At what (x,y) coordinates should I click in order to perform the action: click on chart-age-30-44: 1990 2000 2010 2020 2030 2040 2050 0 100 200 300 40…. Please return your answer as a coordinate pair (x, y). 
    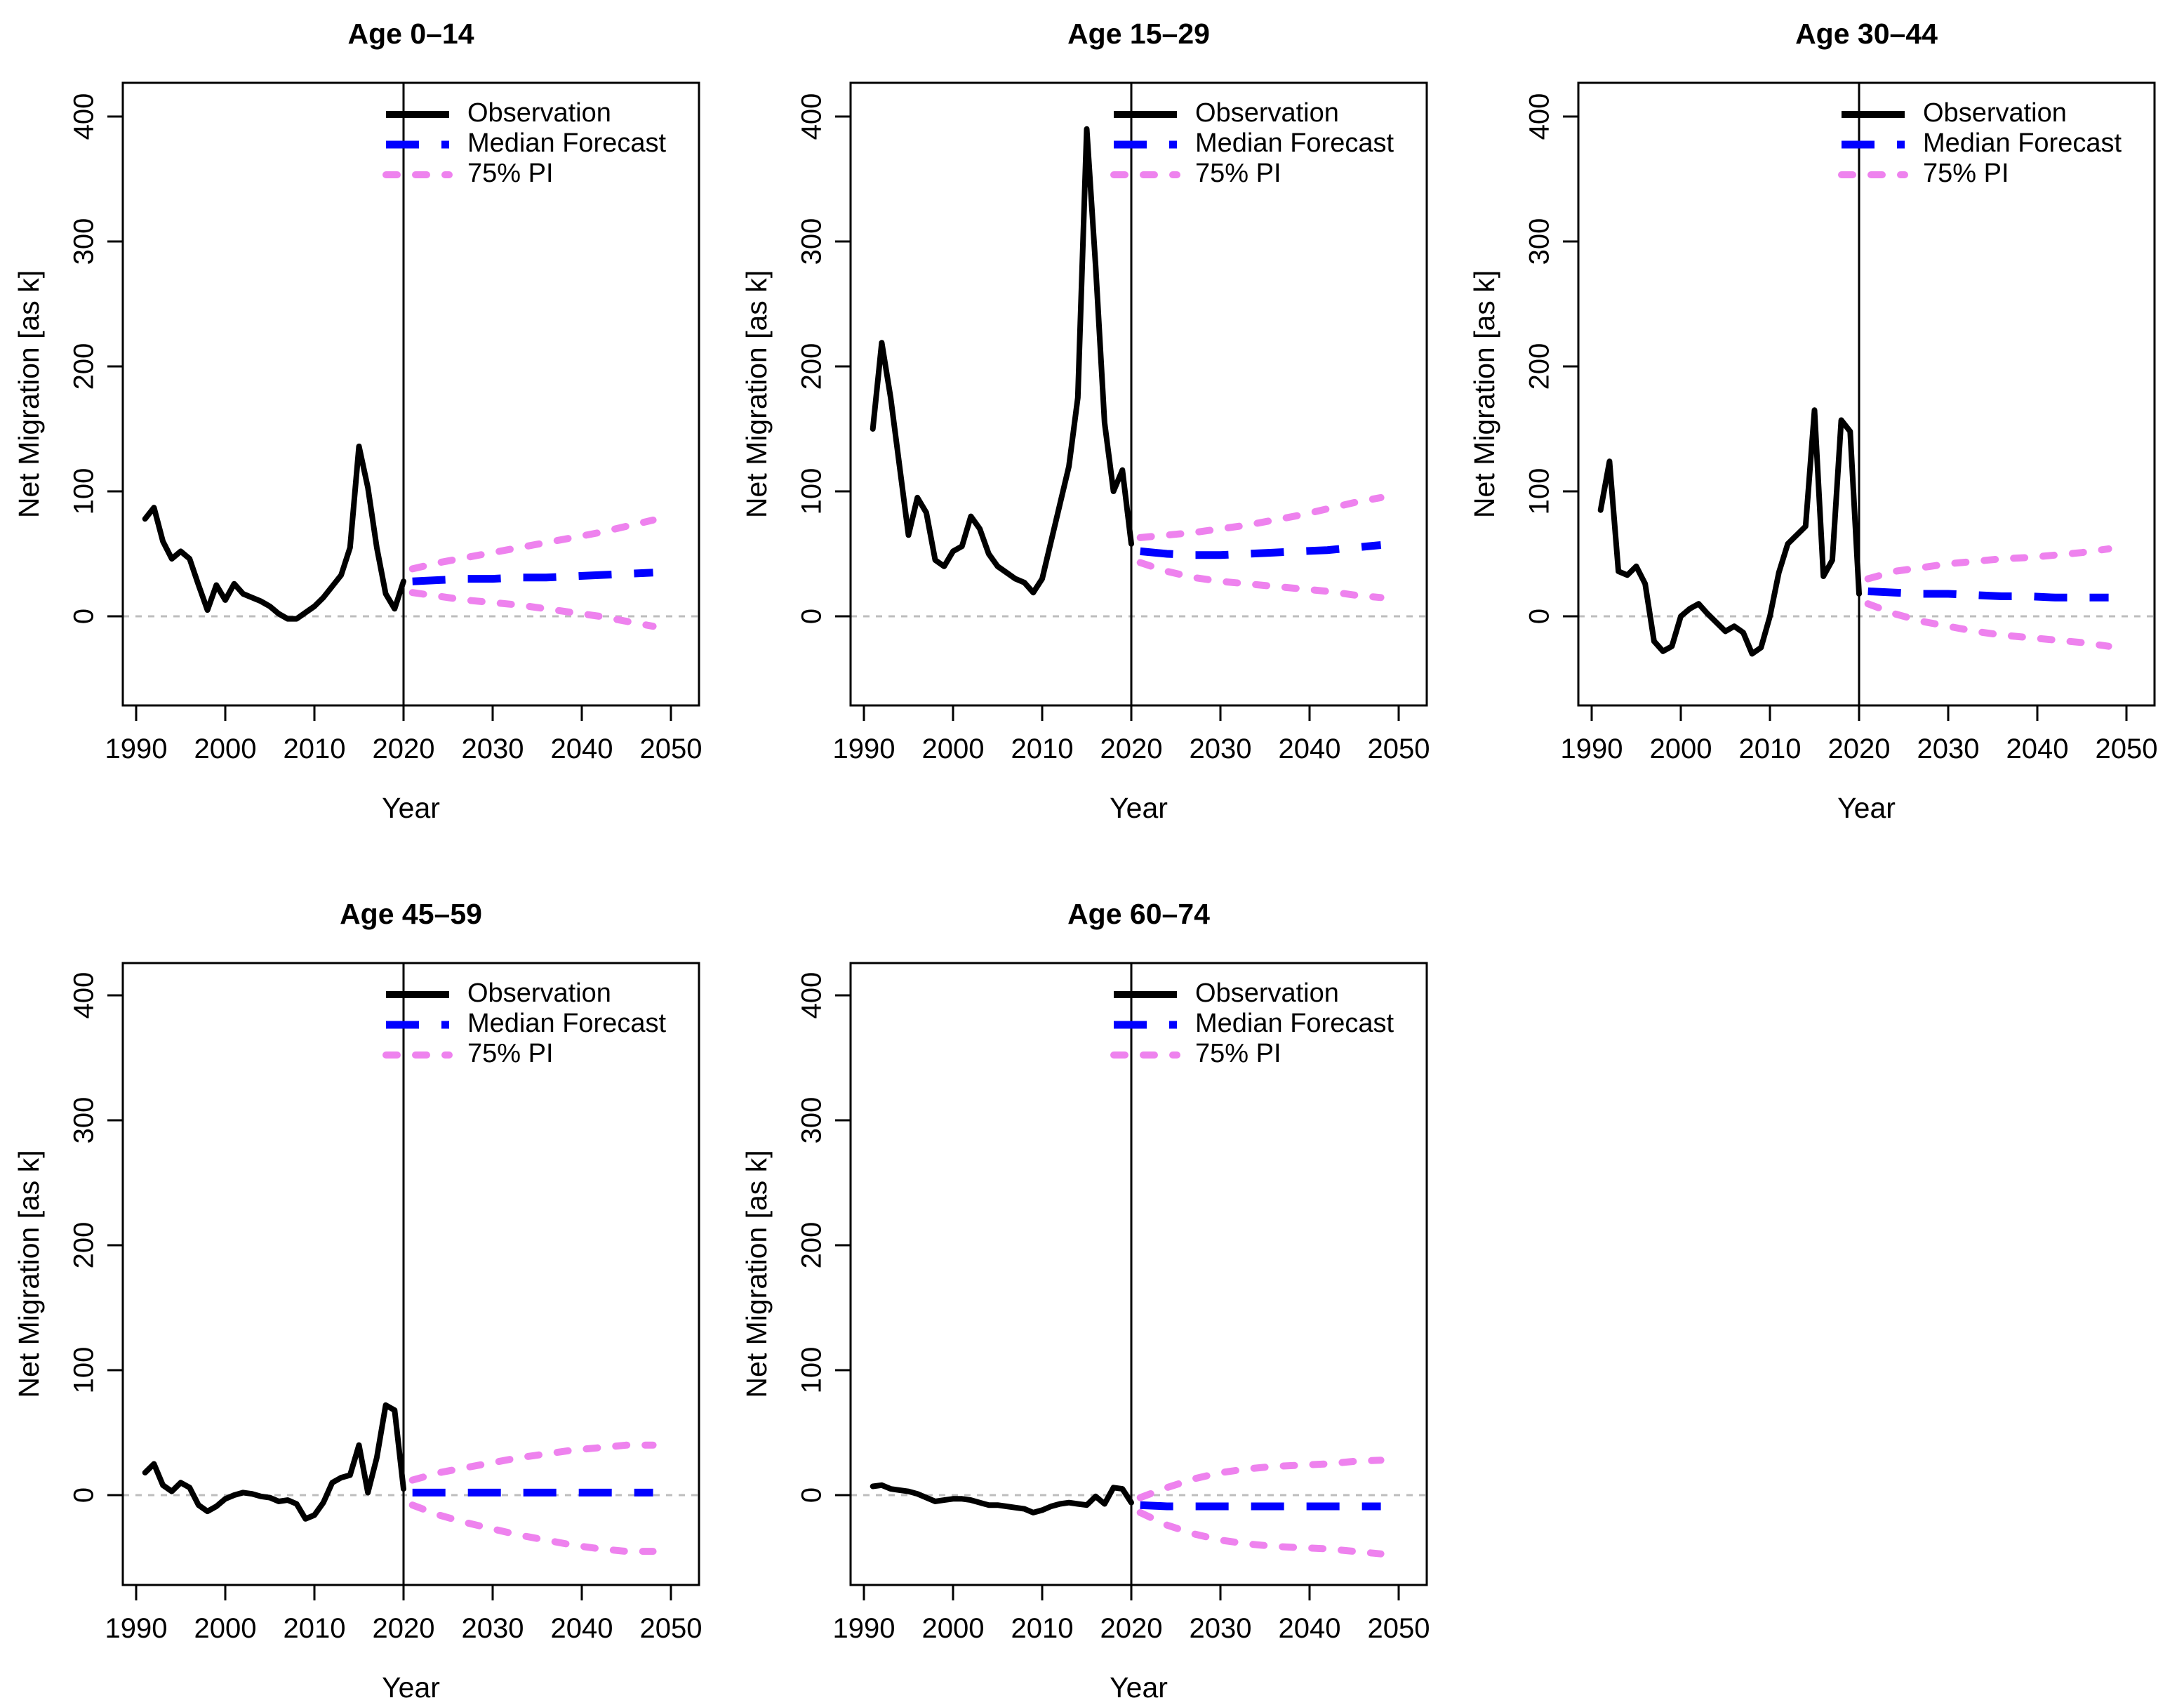
    Looking at the image, I should click on (1813, 421).